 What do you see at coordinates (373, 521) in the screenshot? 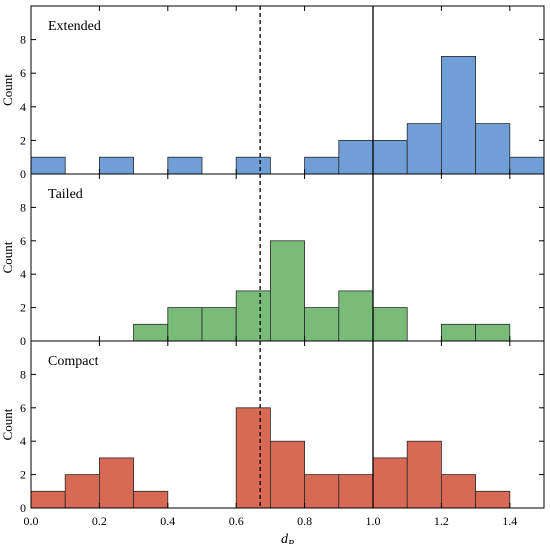
I see `x-tick-label: 1.0` at bounding box center [373, 521].